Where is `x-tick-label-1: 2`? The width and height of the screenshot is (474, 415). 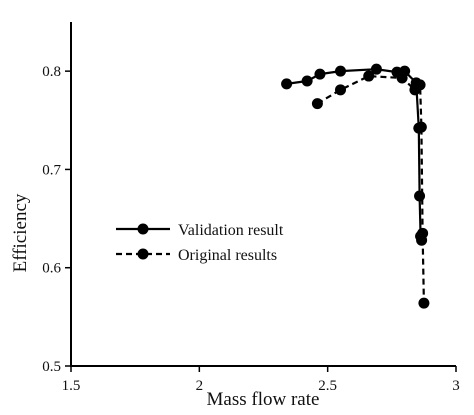
x-tick-label-1: 2 is located at coordinates (200, 386).